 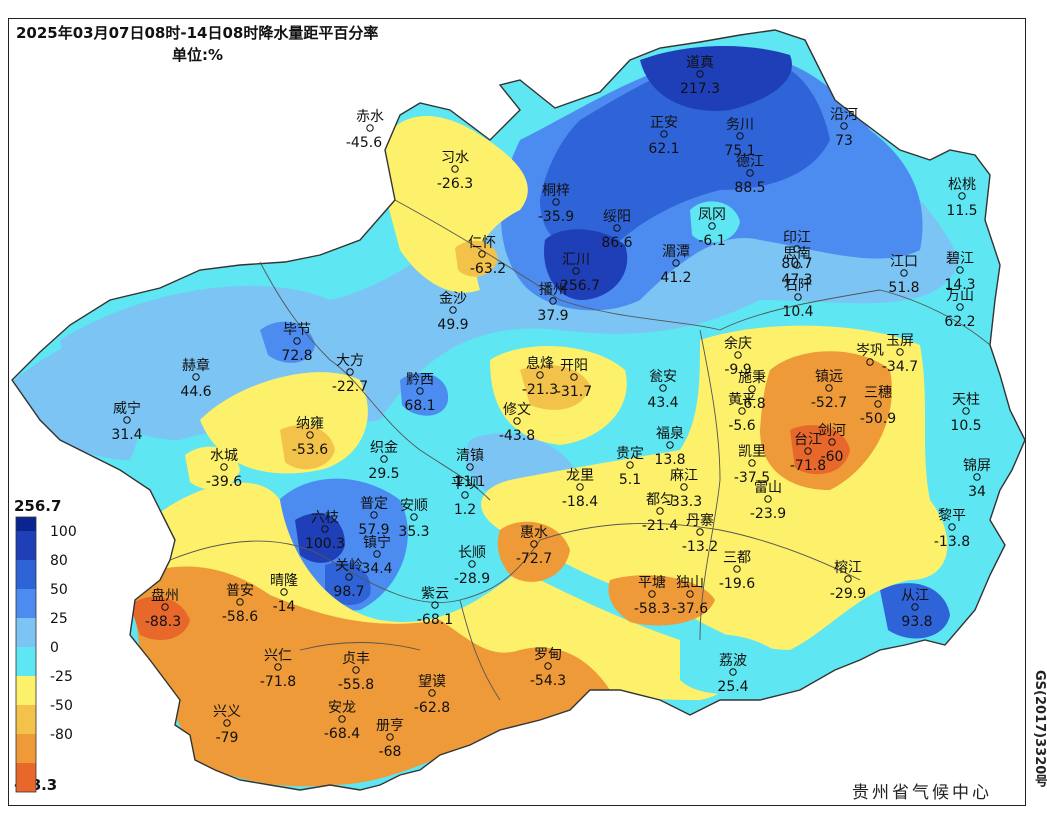 I want to click on station-name: 万山, so click(x=960, y=296).